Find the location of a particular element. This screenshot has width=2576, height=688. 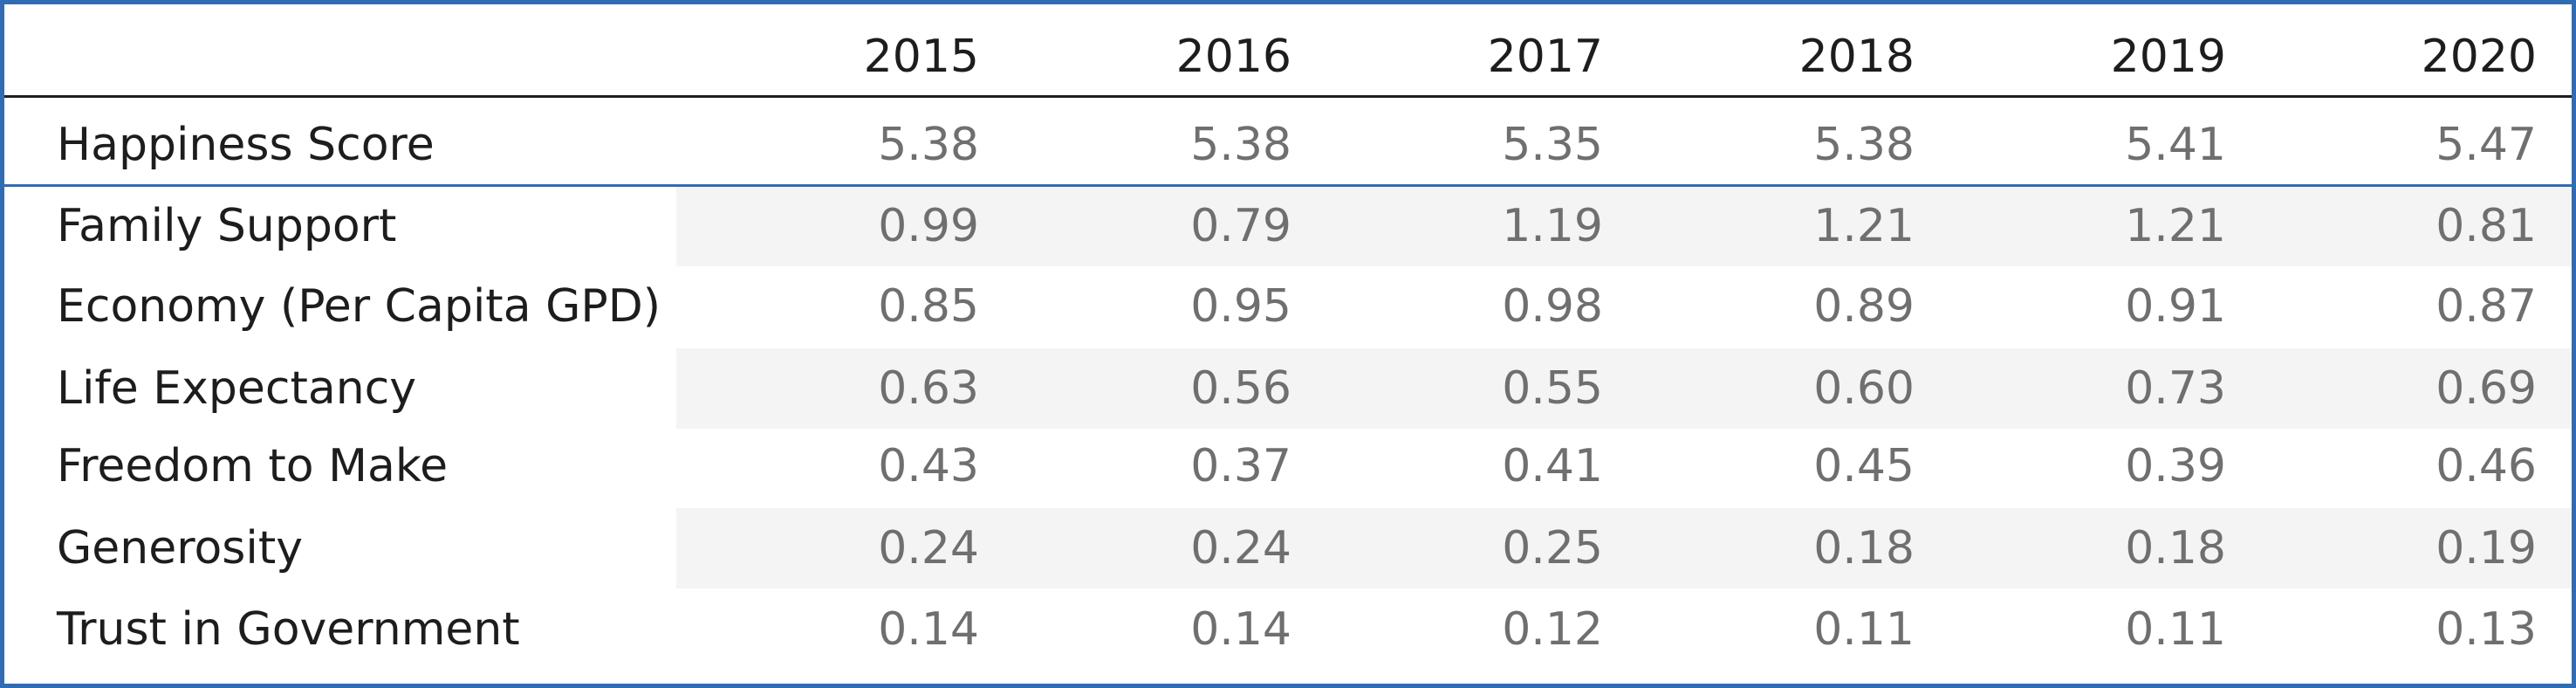

row-label: Family Support is located at coordinates (227, 226).